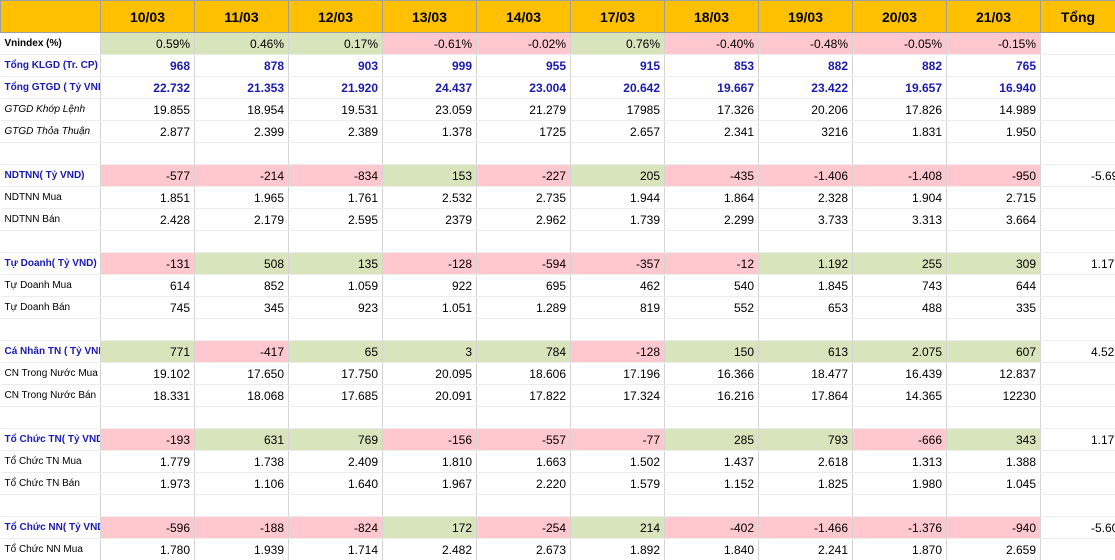  Describe the element at coordinates (523, 461) in the screenshot. I see `cell: 1.663` at that location.